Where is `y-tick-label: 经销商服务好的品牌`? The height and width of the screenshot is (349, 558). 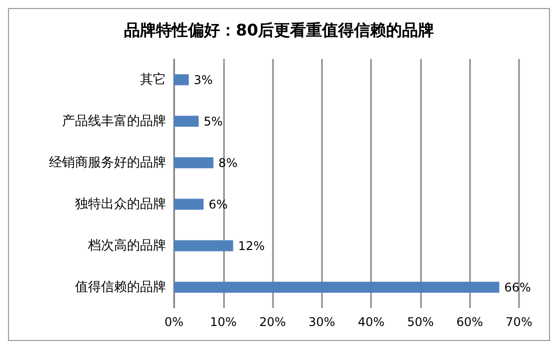 y-tick-label: 经销商服务好的品牌 is located at coordinates (107, 162).